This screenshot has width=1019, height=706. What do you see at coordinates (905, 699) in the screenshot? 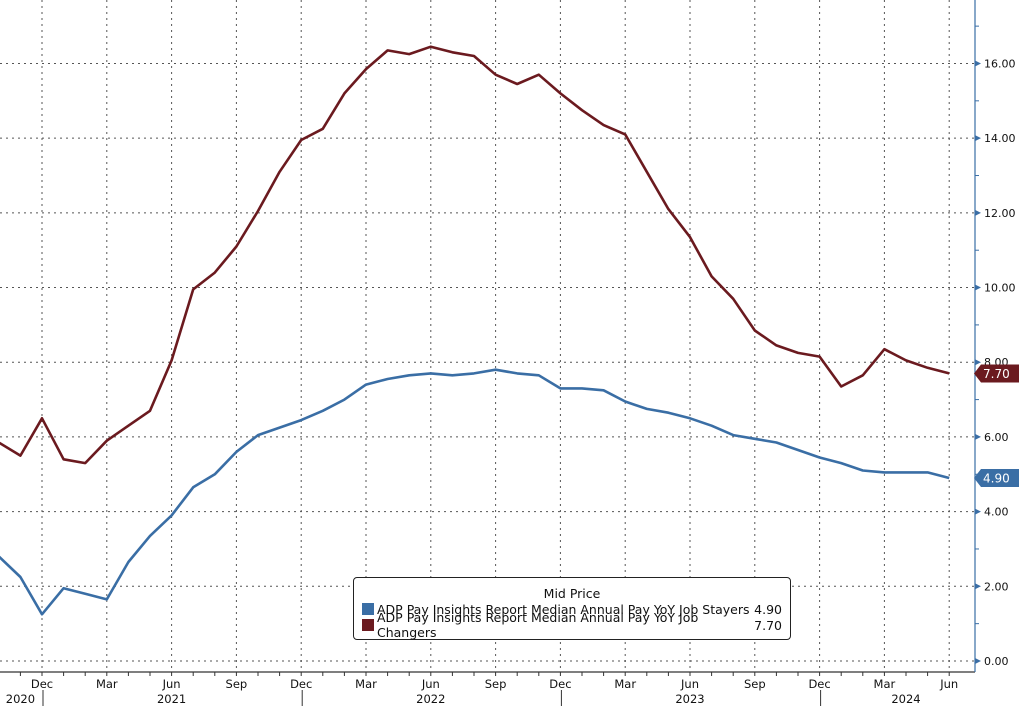
I see `year-label: 2024` at bounding box center [905, 699].